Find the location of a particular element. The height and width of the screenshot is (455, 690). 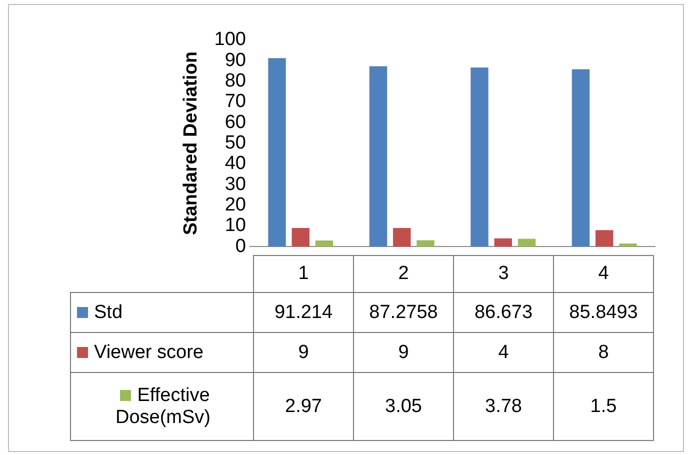

y-tick-label: 50 is located at coordinates (235, 143).